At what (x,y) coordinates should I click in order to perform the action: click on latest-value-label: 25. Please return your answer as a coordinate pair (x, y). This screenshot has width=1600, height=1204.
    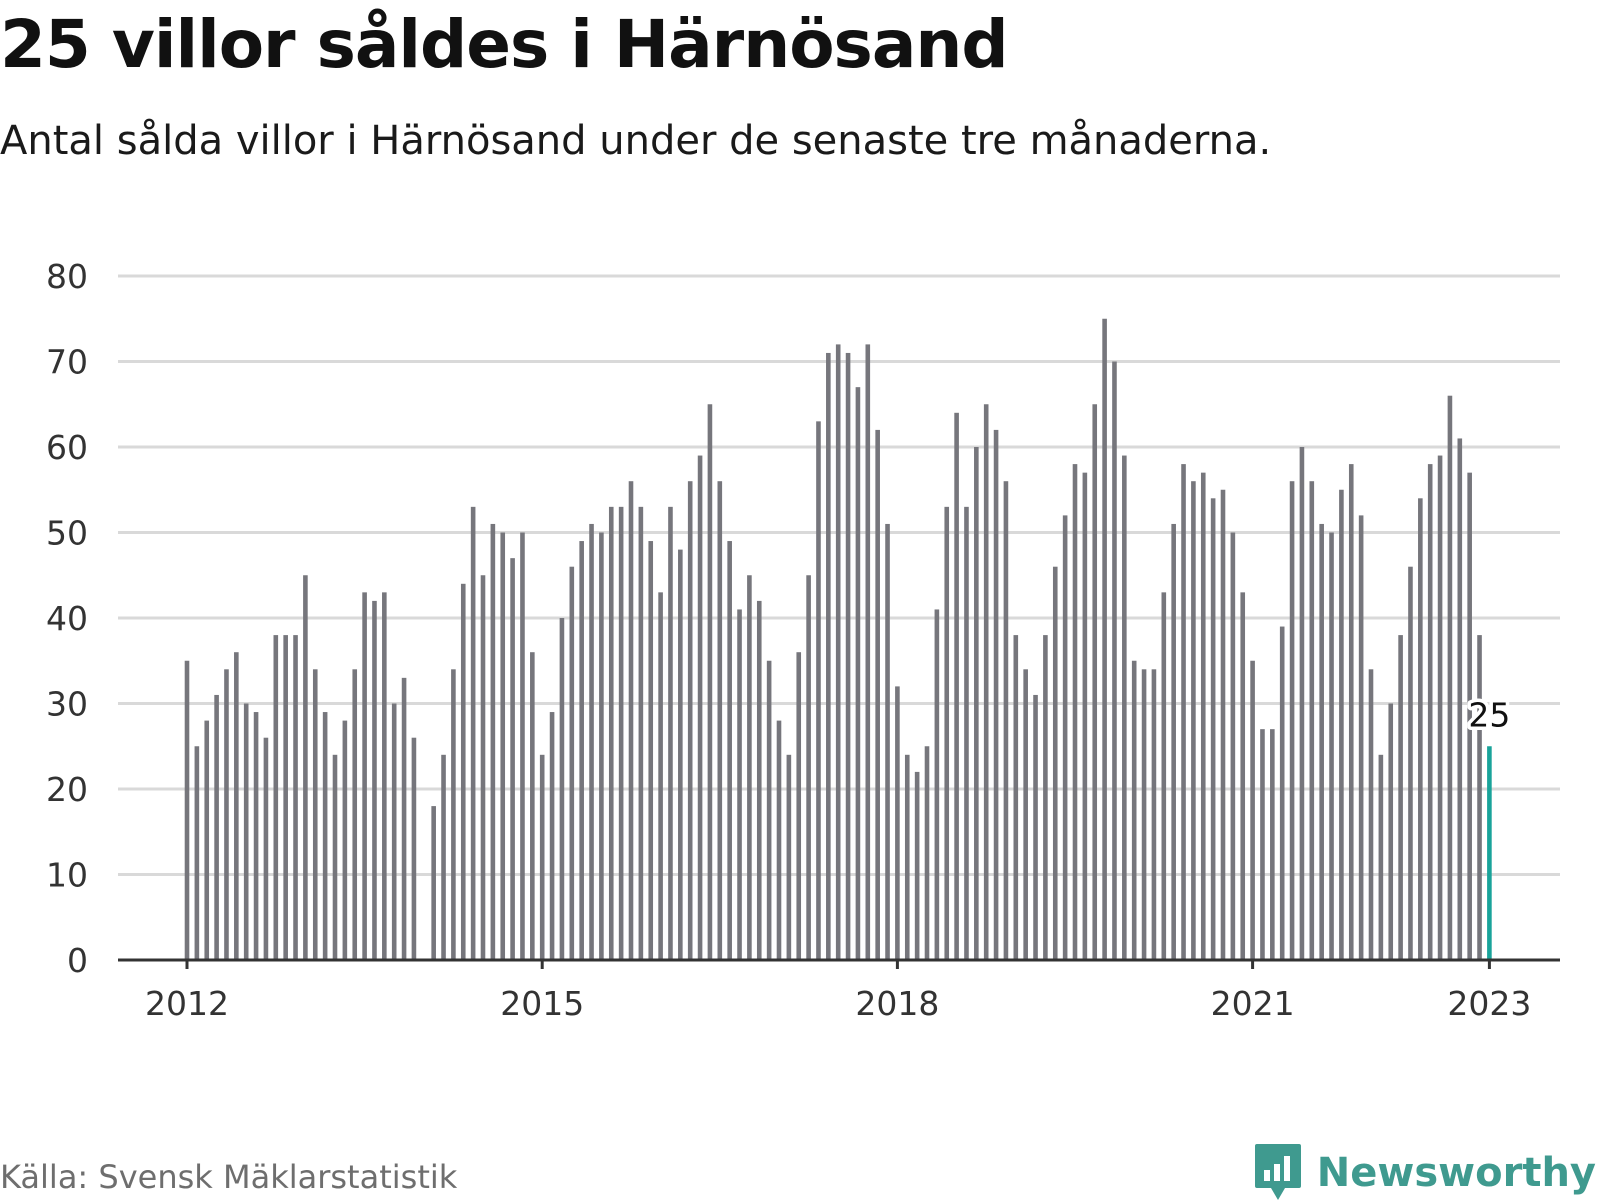
    Looking at the image, I should click on (1489, 714).